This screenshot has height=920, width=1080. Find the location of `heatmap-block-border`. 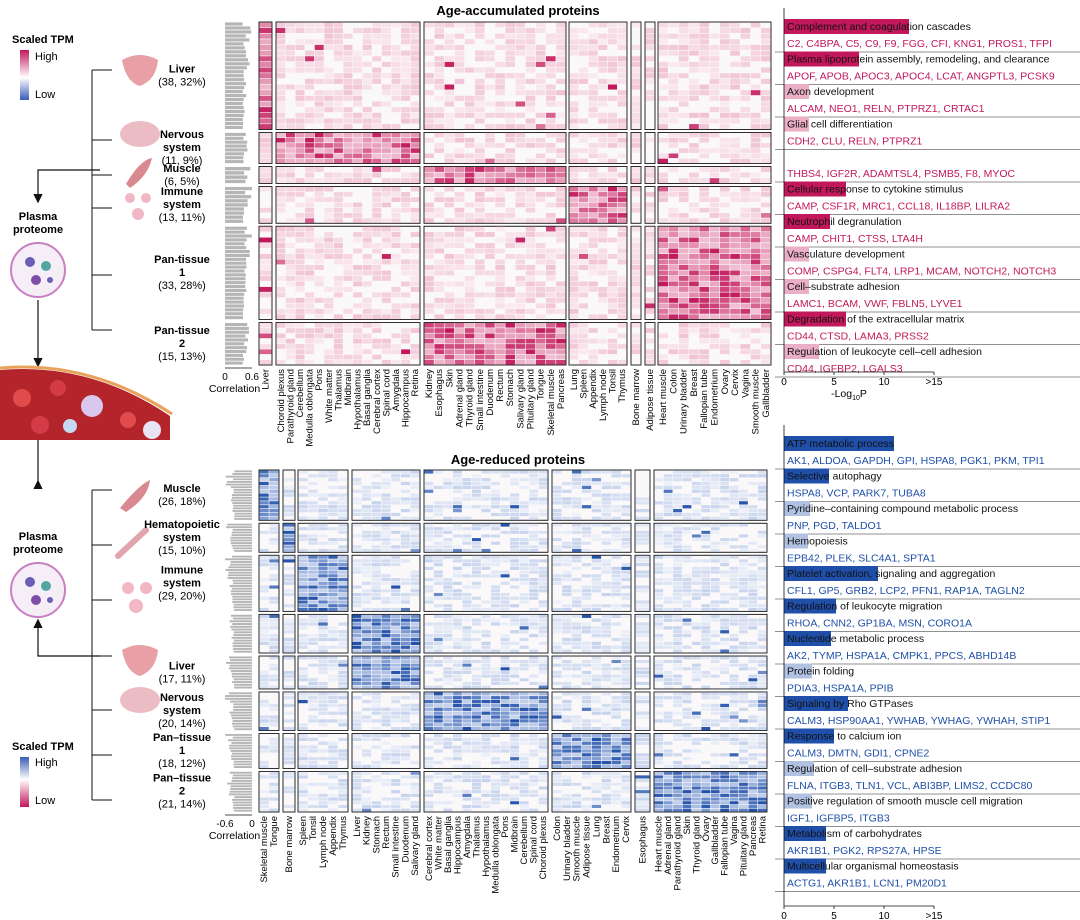

heatmap-block-border is located at coordinates (714, 344).